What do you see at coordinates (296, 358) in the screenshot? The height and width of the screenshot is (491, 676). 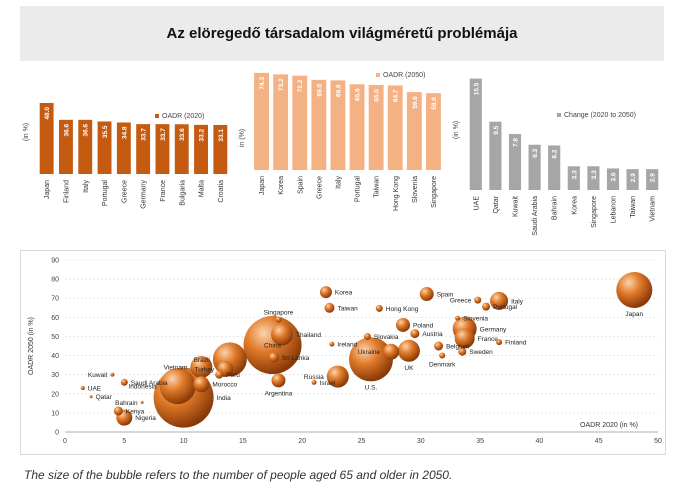 I see `bubble-label: Sri Lanka` at bounding box center [296, 358].